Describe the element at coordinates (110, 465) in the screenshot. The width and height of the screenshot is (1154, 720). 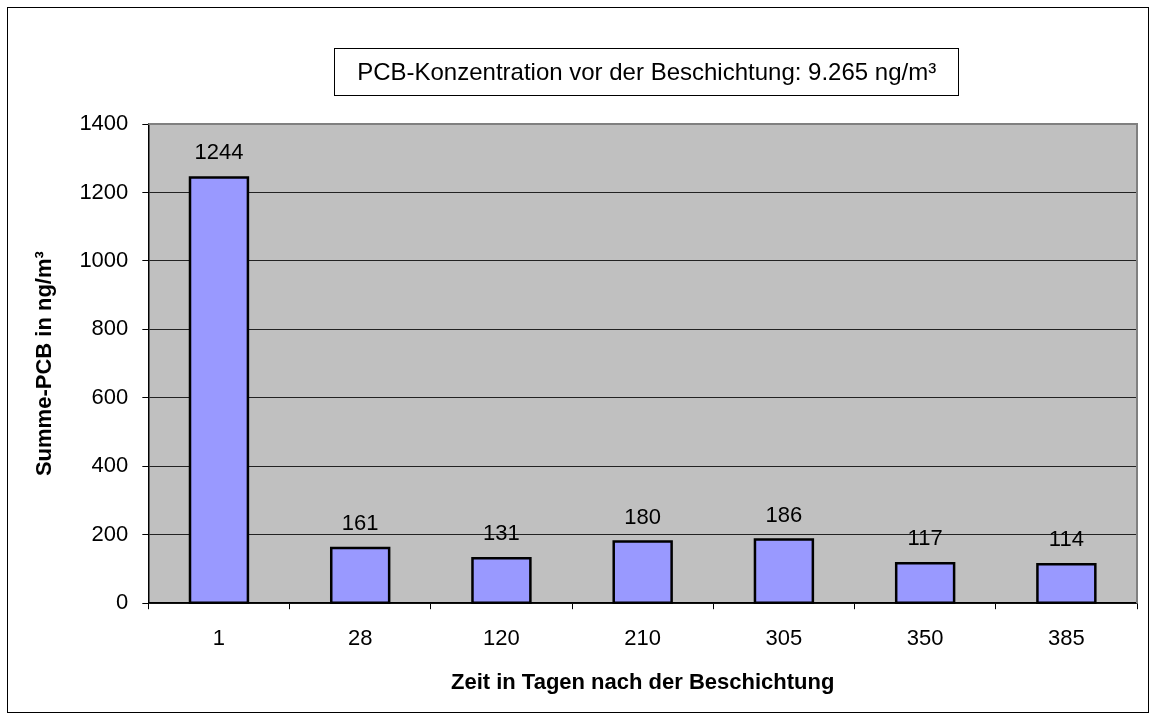
I see `y-tick-label: 400` at that location.